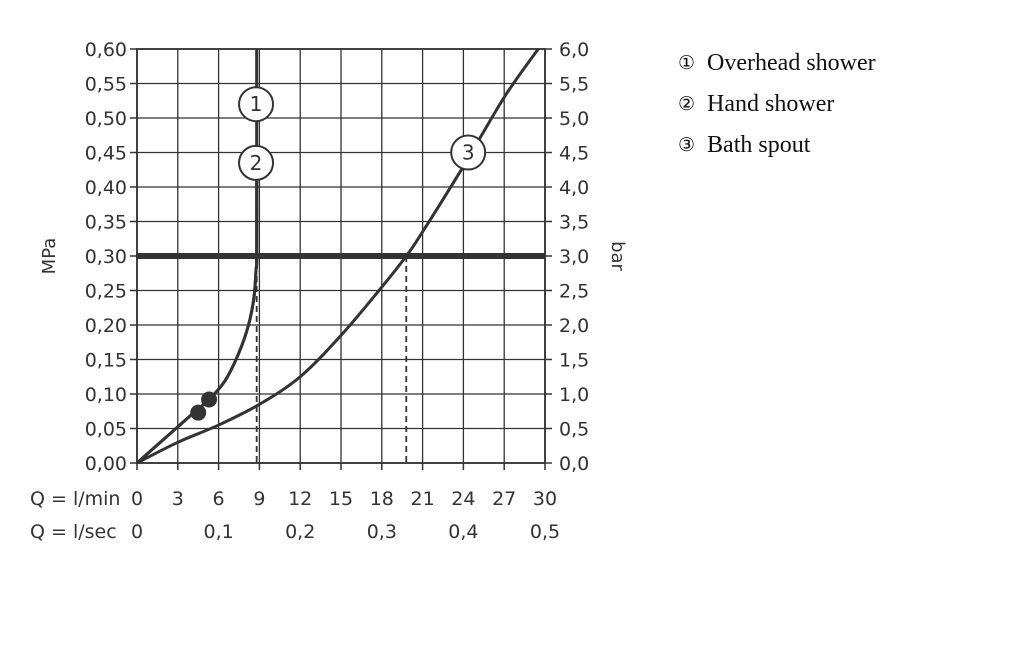 Image resolution: width=1024 pixels, height=653 pixels. I want to click on y-tick-label-right: 6,0, so click(574, 50).